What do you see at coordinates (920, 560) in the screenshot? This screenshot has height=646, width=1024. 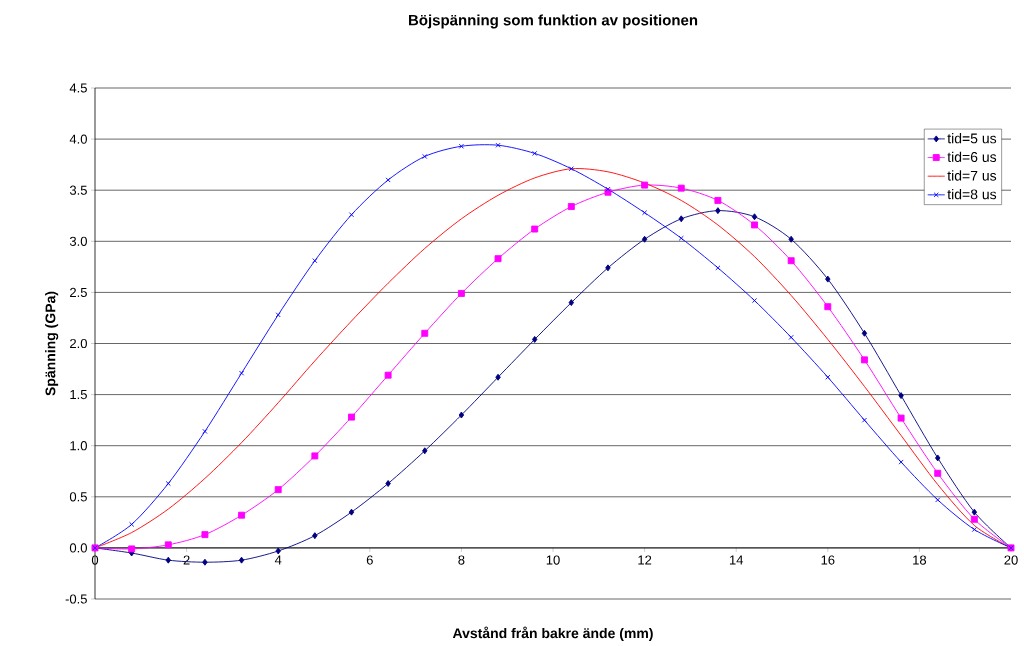 I see `x-tick-label: 18` at bounding box center [920, 560].